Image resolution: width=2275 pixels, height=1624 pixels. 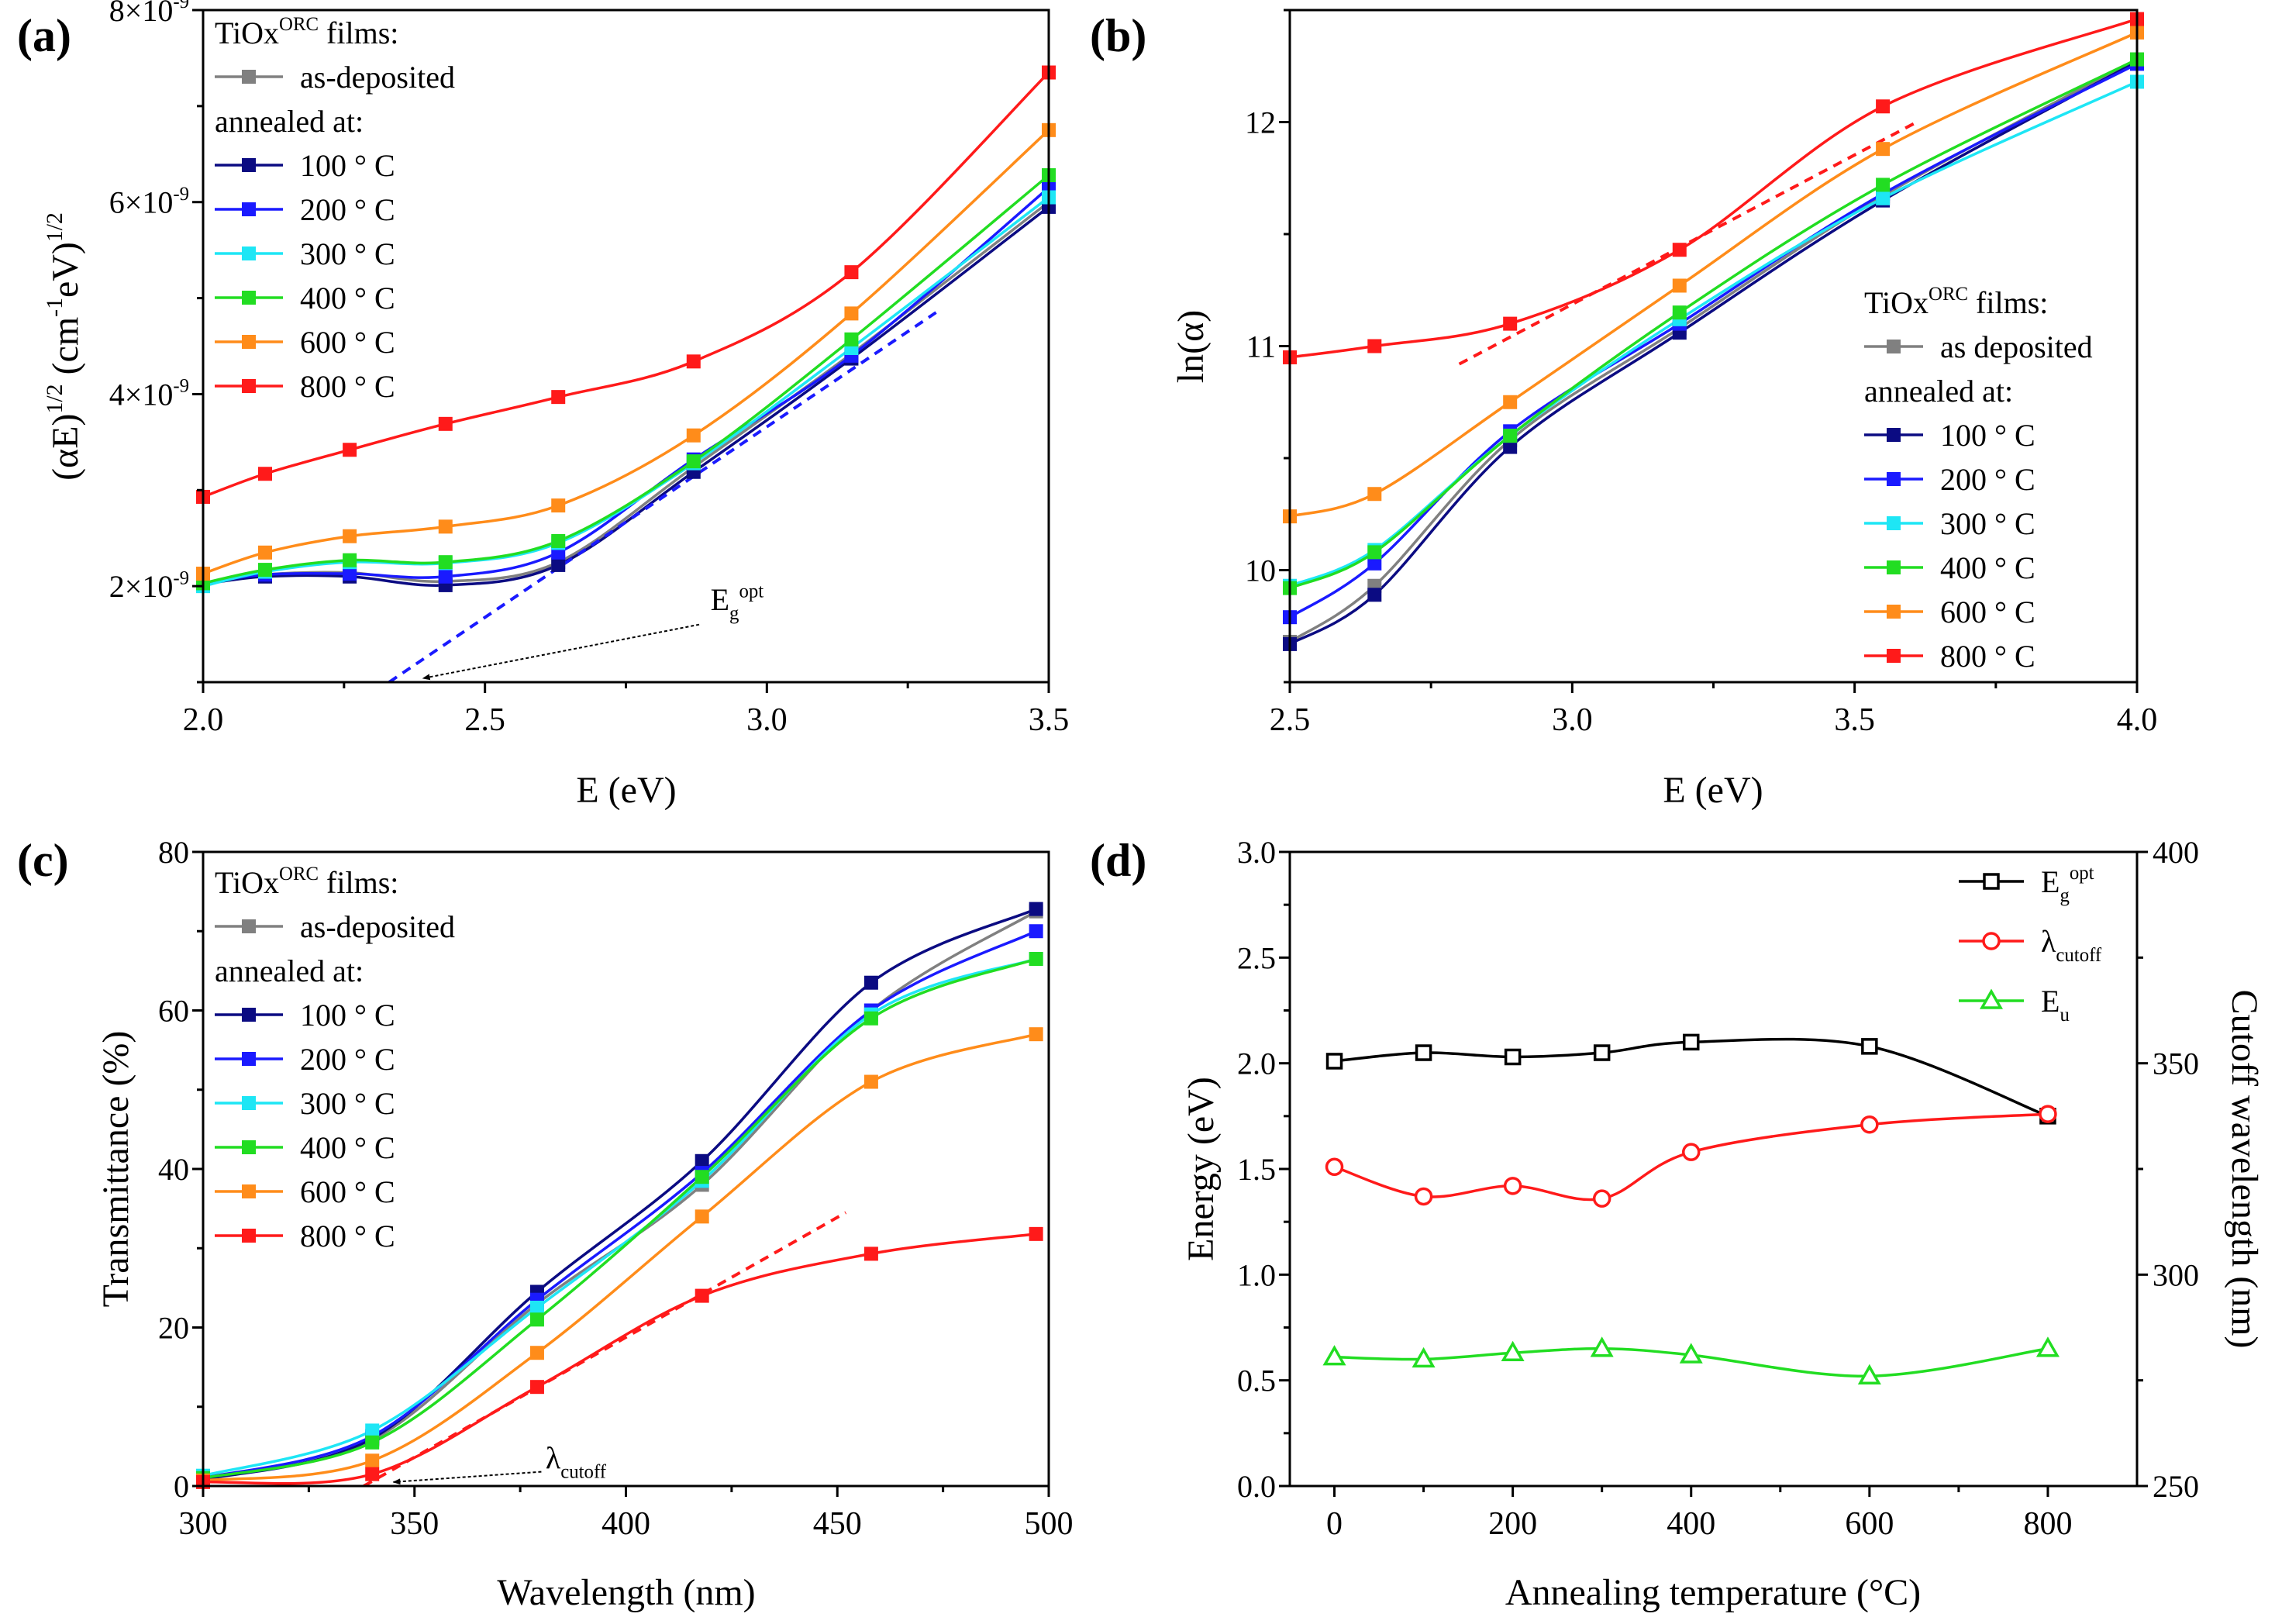 What do you see at coordinates (1573, 720) in the screenshot?
I see `x-tick-label: 3.0` at bounding box center [1573, 720].